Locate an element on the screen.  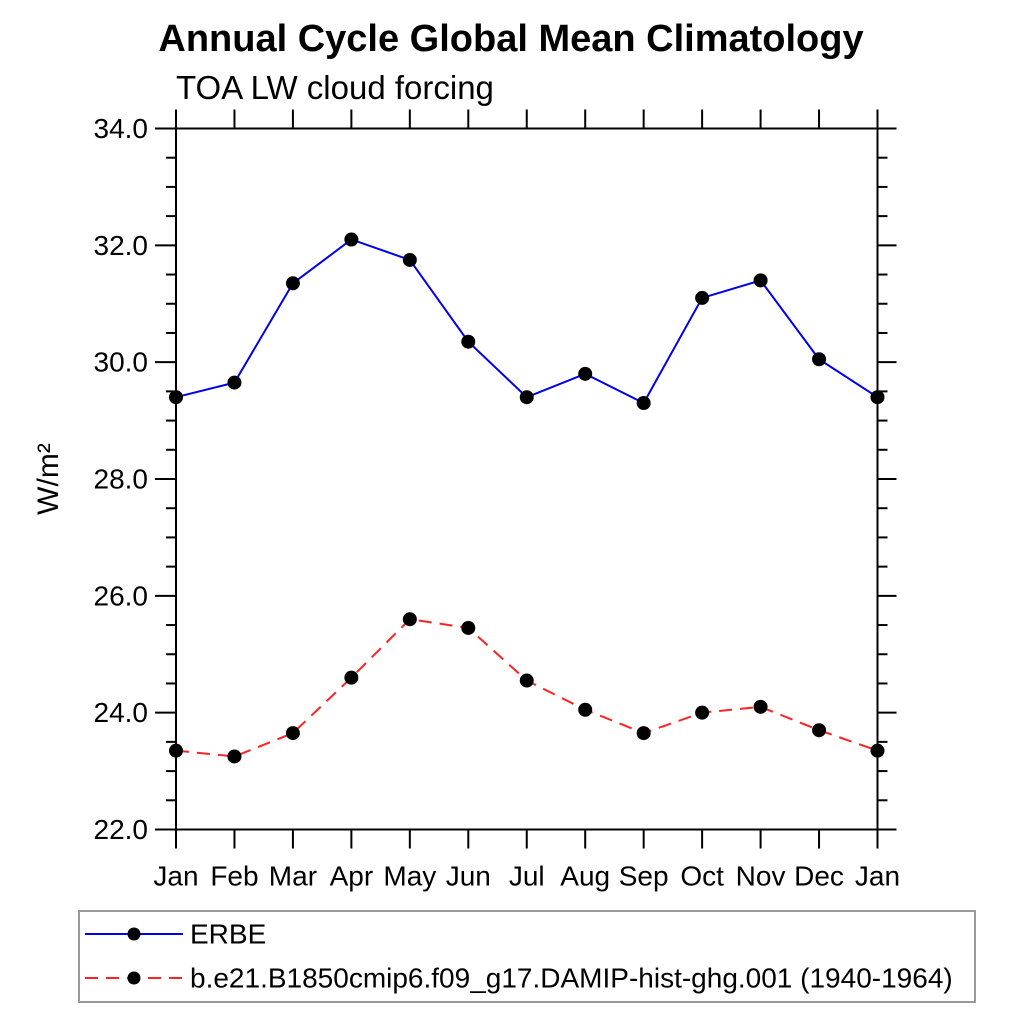
legend-box is located at coordinates (527, 956).